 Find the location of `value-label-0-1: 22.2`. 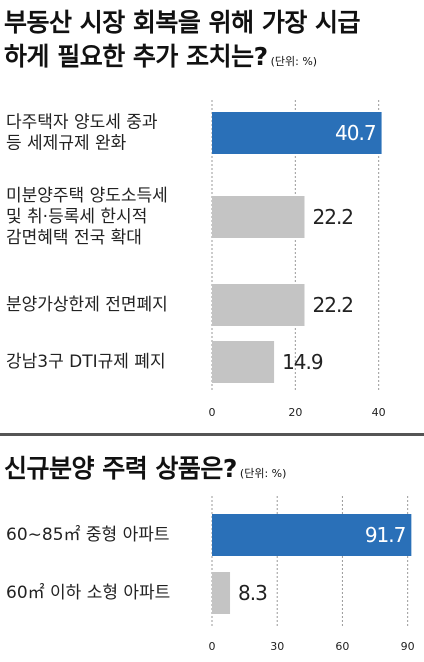

value-label-0-1: 22.2 is located at coordinates (333, 217).